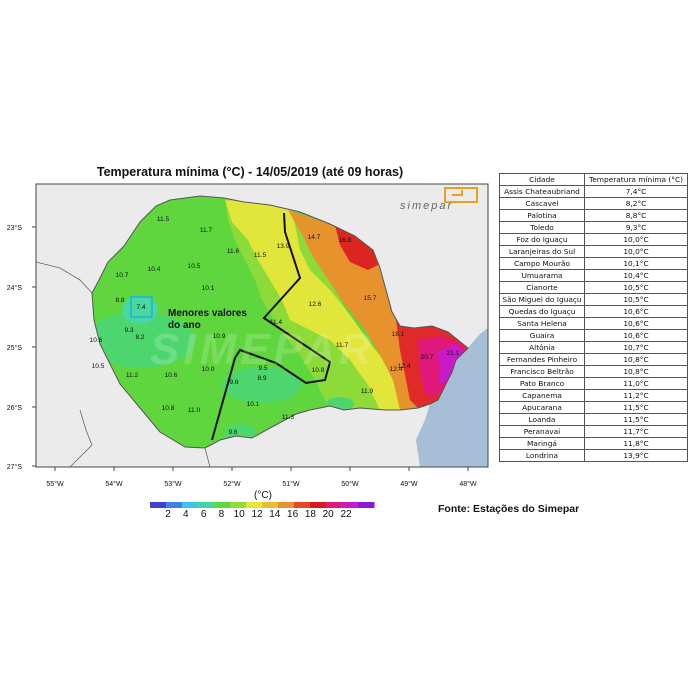 The width and height of the screenshot is (700, 700). What do you see at coordinates (262, 511) in the screenshot?
I see `colorbar: 2 4 6 8 10 12 14 16 18 20 22` at bounding box center [262, 511].